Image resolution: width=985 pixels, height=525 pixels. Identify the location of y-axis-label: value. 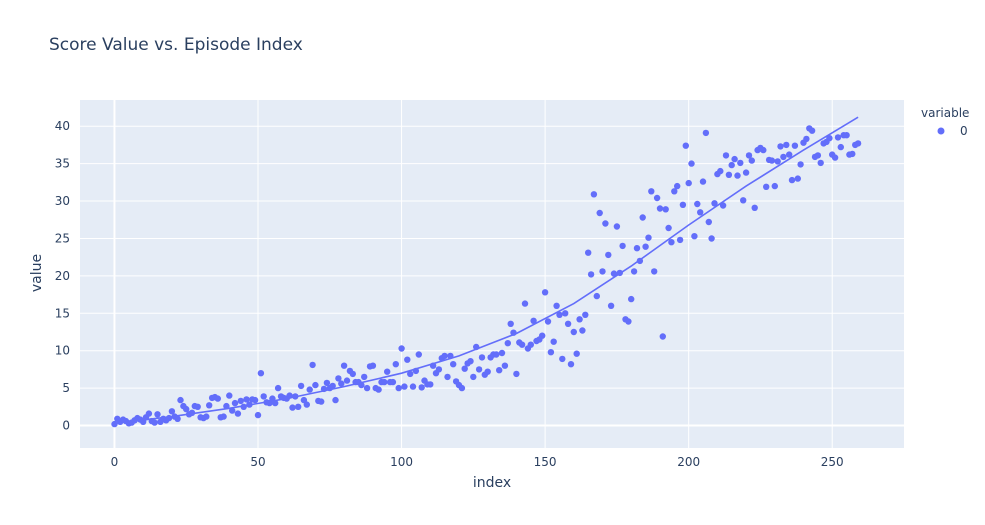
(37, 273).